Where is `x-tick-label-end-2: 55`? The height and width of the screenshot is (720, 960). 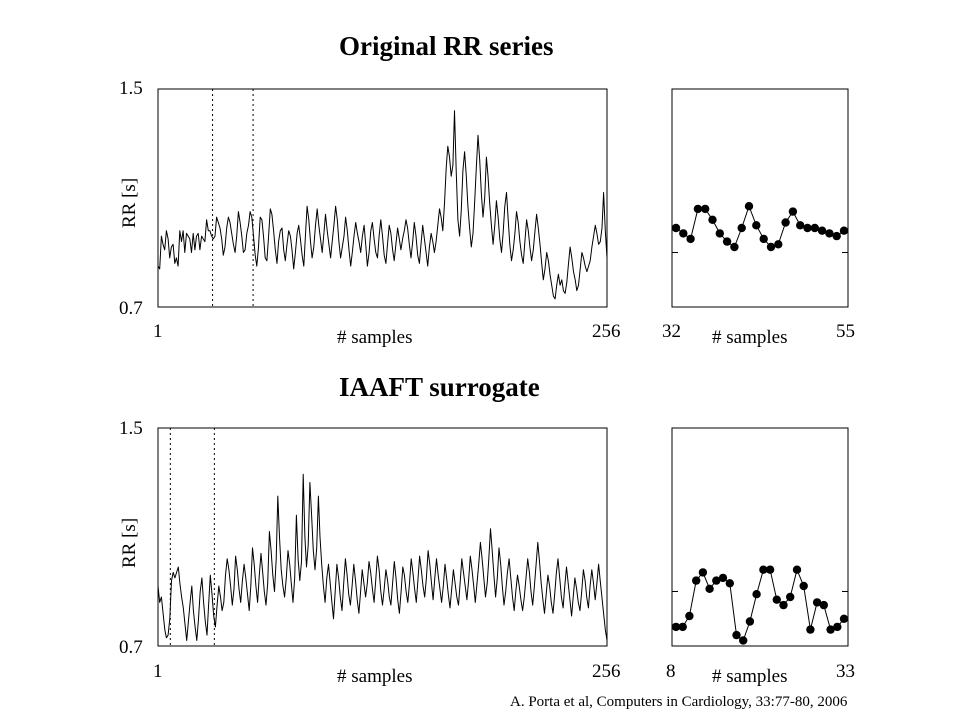 x-tick-label-end-2: 55 is located at coordinates (845, 331).